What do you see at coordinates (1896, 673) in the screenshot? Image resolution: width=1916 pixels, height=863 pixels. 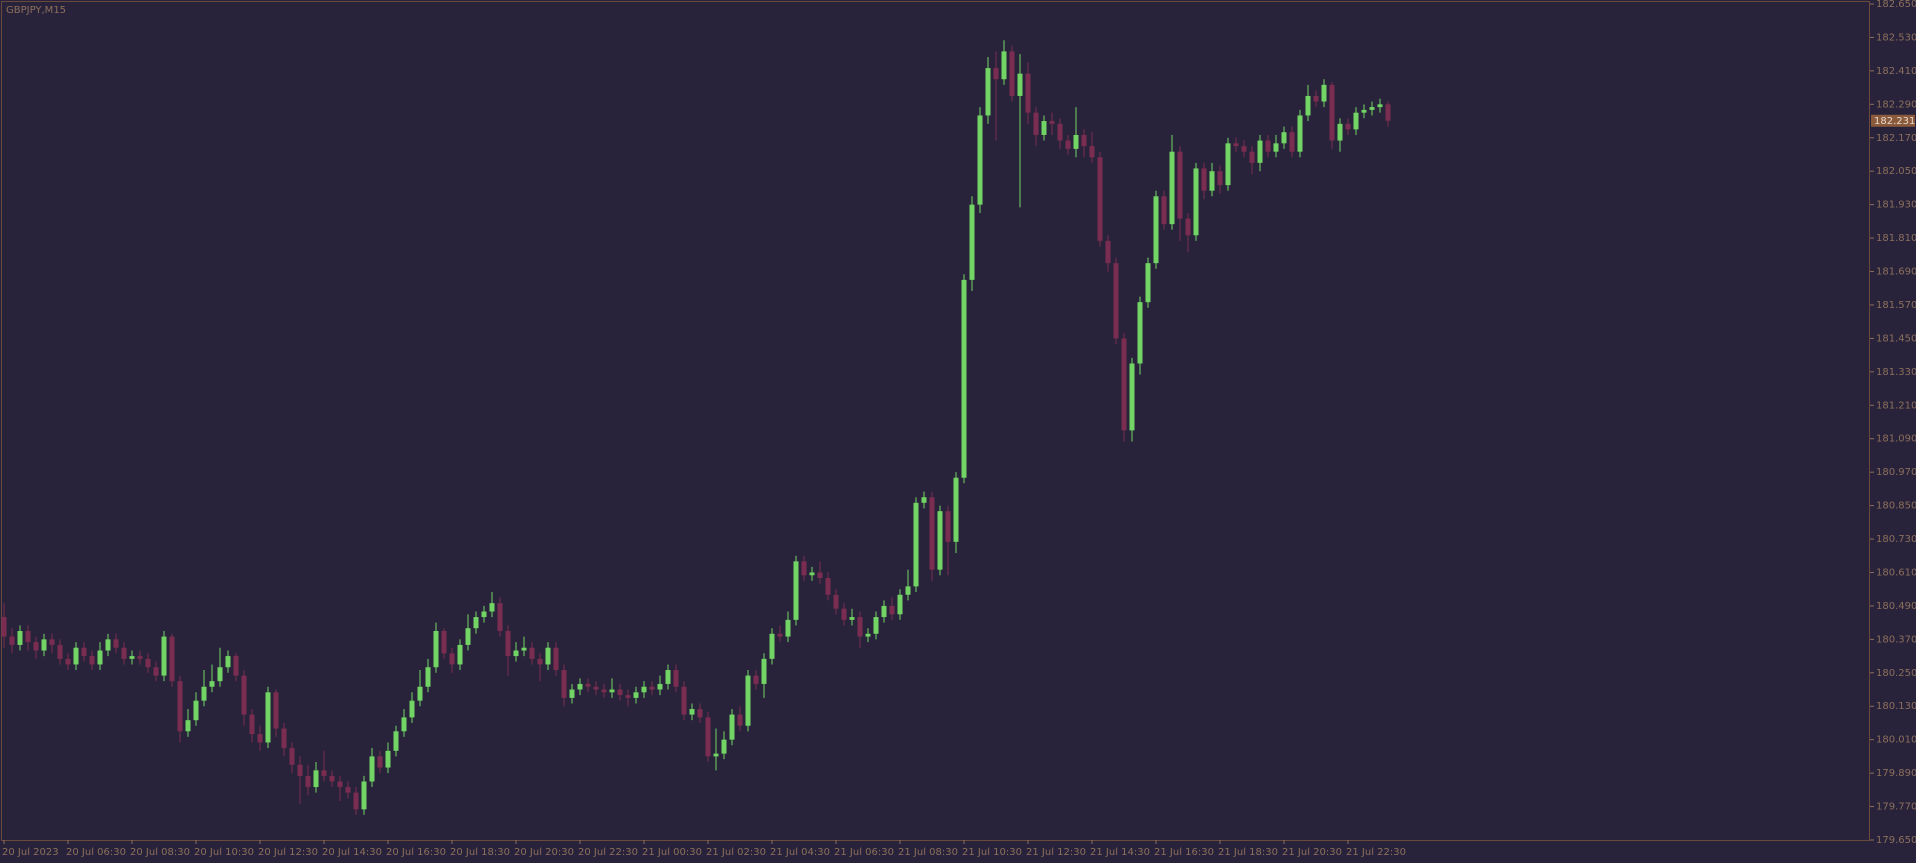 I see `y-tick-label: 180.250` at bounding box center [1896, 673].